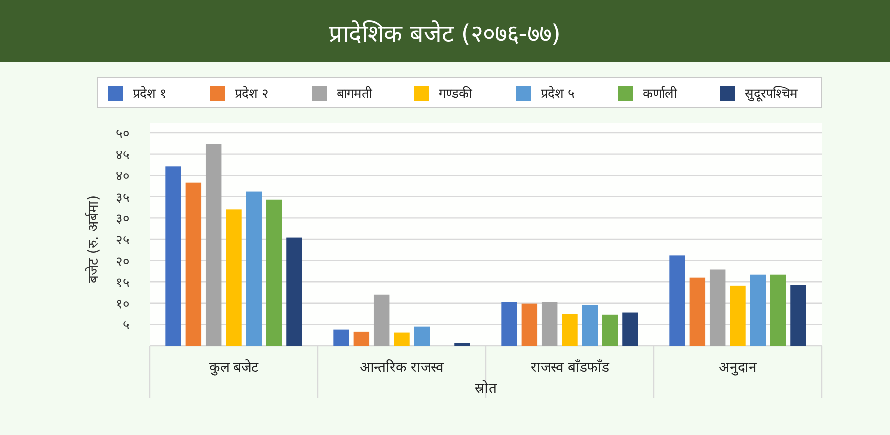 This screenshot has width=890, height=435. I want to click on y-tick-label: ५, so click(126, 326).